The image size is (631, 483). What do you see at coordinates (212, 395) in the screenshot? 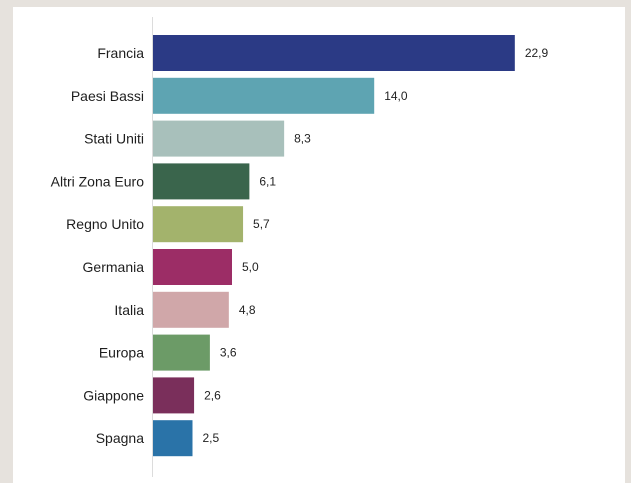
I see `value-label: 2,6` at bounding box center [212, 395].